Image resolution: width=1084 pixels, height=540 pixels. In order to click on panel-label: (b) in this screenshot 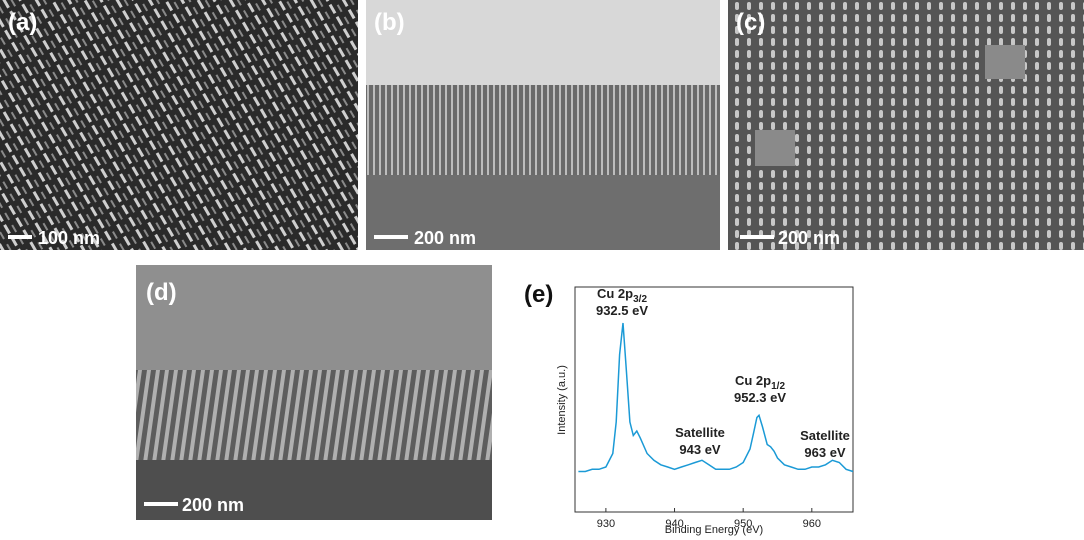, I will do `click(389, 22)`.